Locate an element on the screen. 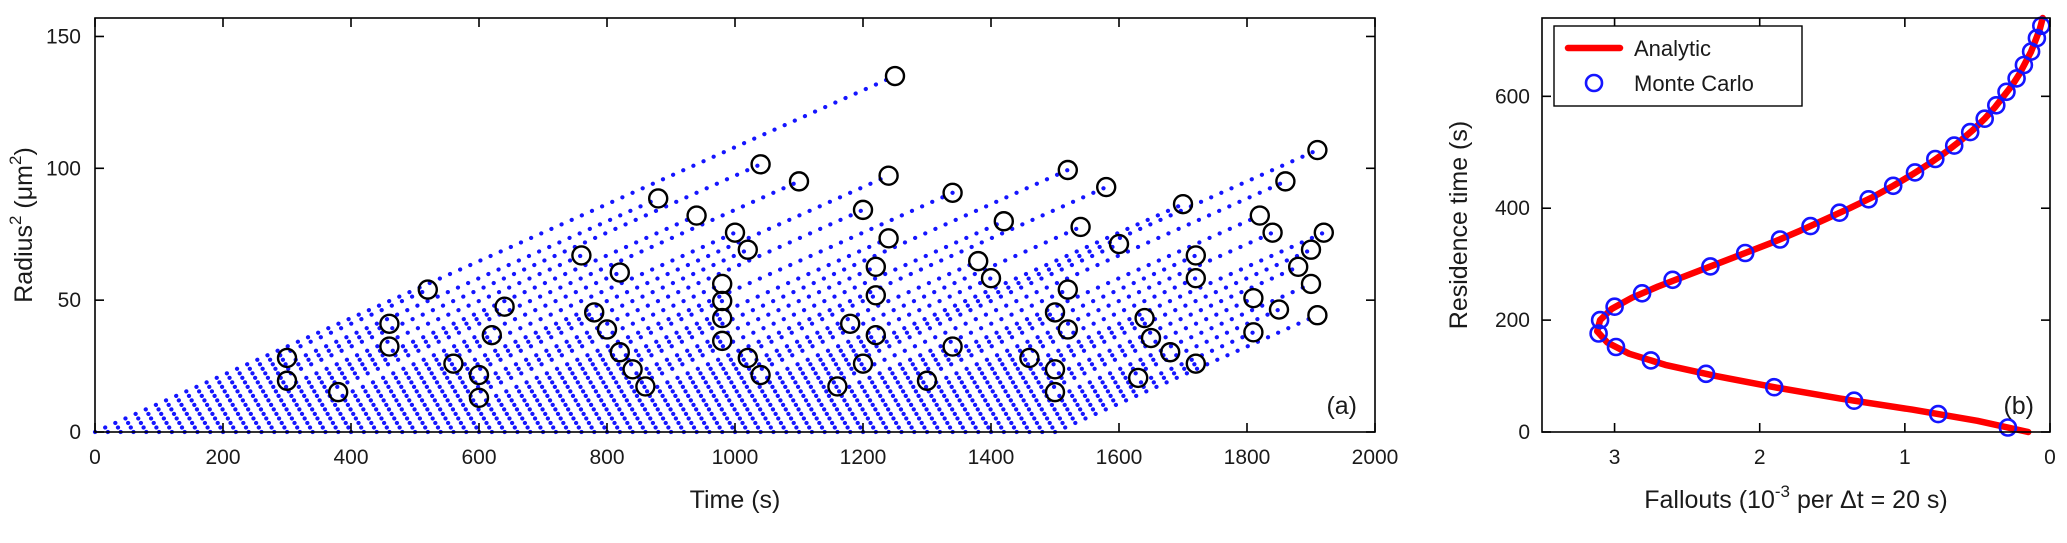  svg-text: 2 is located at coordinates (1760, 457).